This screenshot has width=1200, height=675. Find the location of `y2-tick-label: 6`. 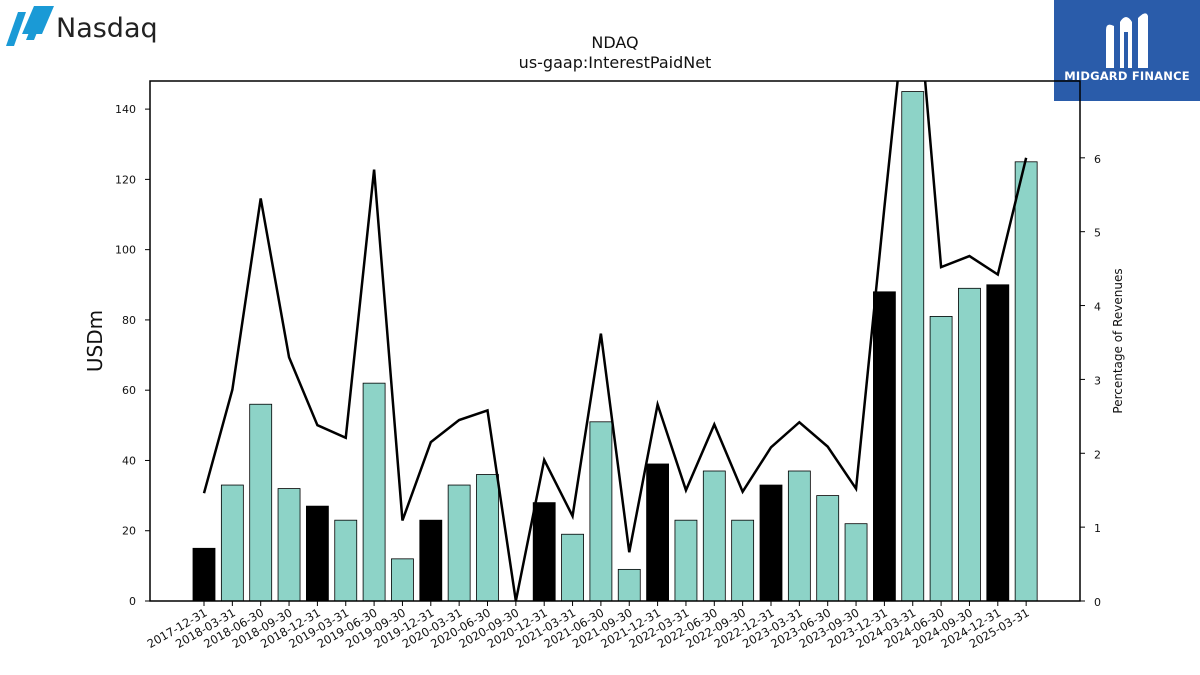

y2-tick-label: 6 is located at coordinates (1097, 159).